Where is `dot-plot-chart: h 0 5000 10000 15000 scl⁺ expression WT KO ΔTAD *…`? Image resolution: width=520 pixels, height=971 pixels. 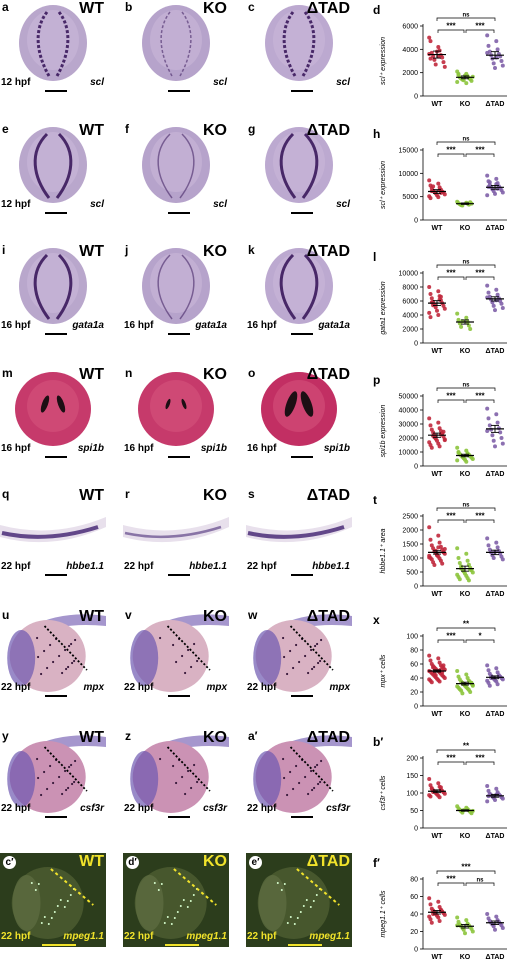
dot-plot-chart: h 0 5000 10000 15000 scl⁺ expression WT KO ΔTAD *… is located at coordinates (444, 180).